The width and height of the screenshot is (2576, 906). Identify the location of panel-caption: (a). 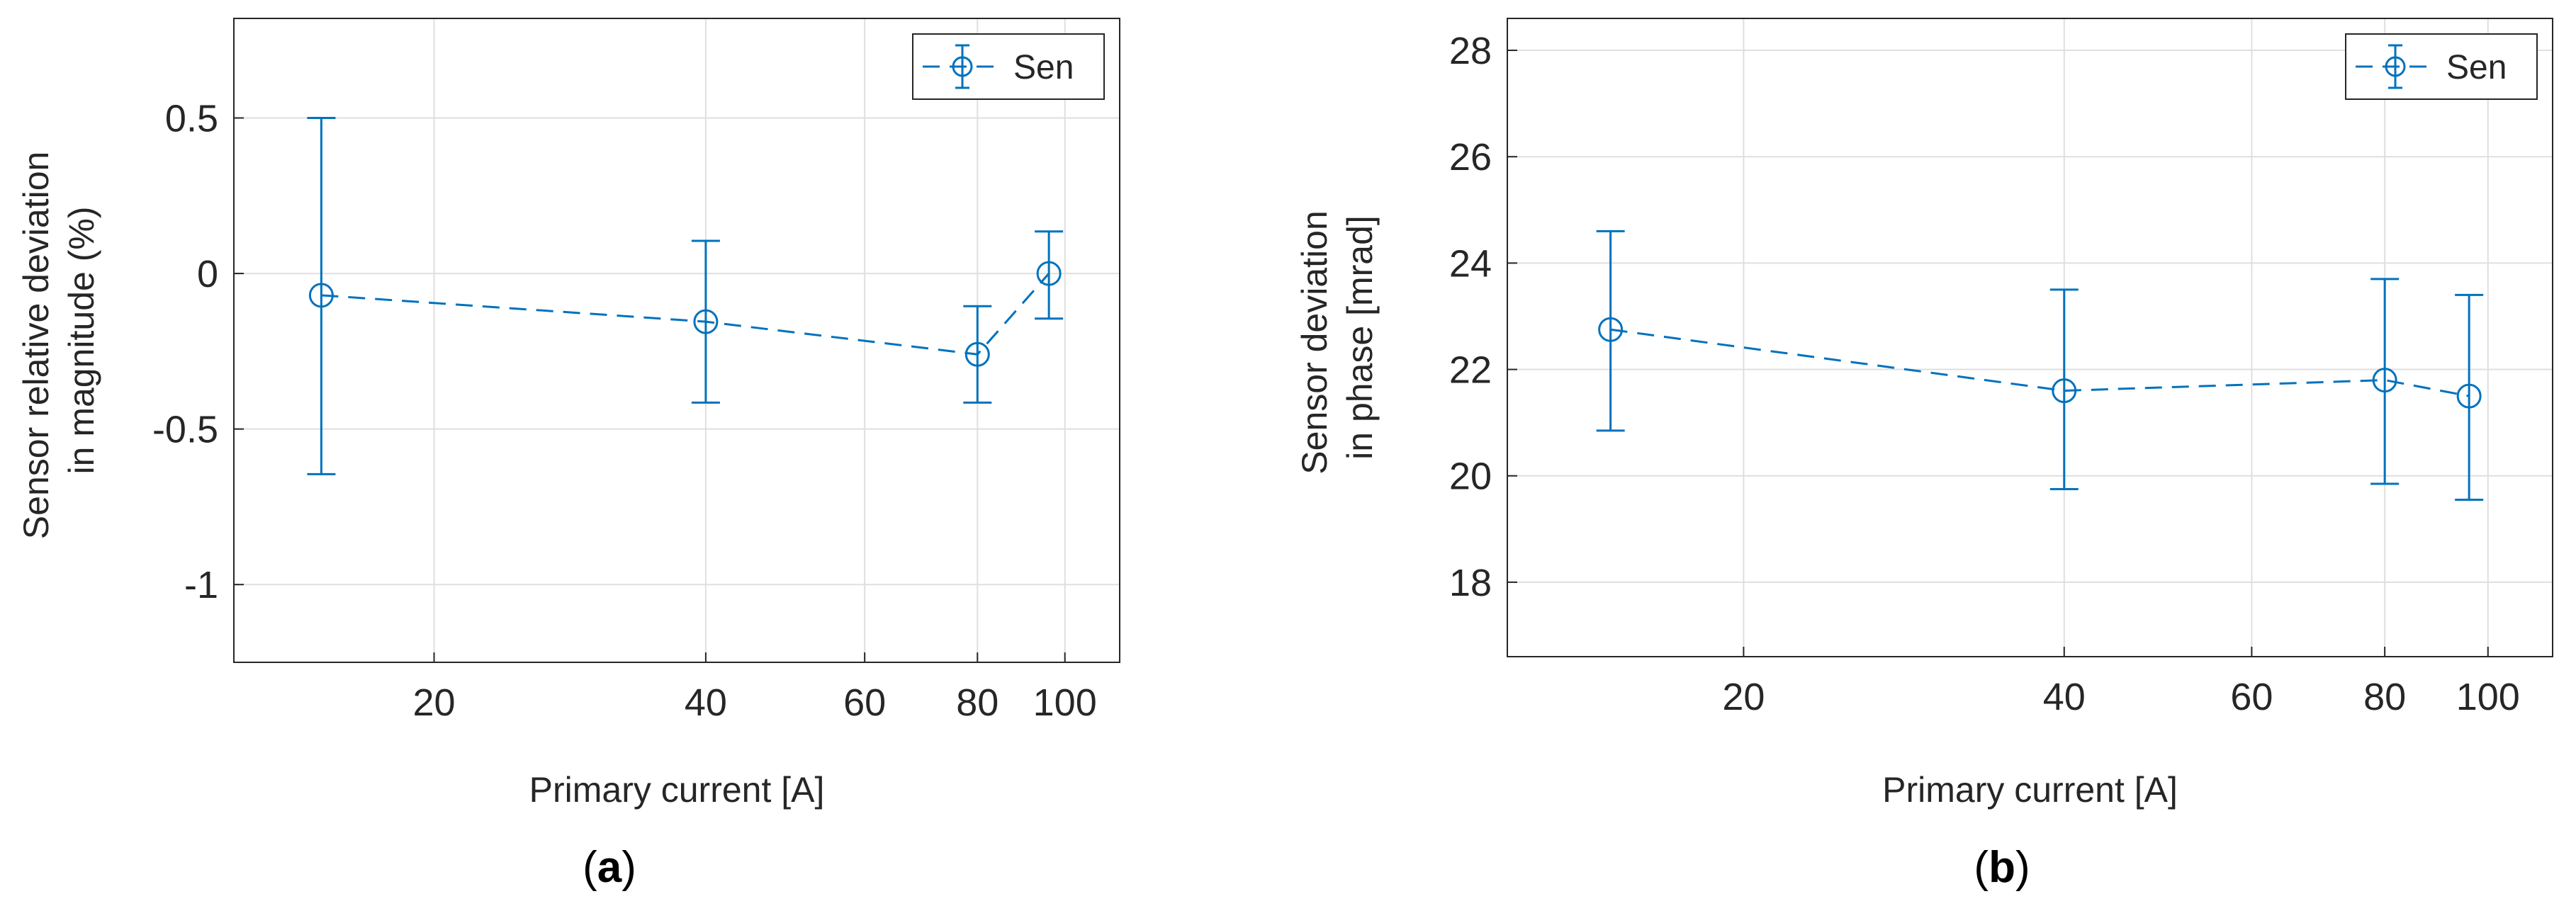
(609, 867).